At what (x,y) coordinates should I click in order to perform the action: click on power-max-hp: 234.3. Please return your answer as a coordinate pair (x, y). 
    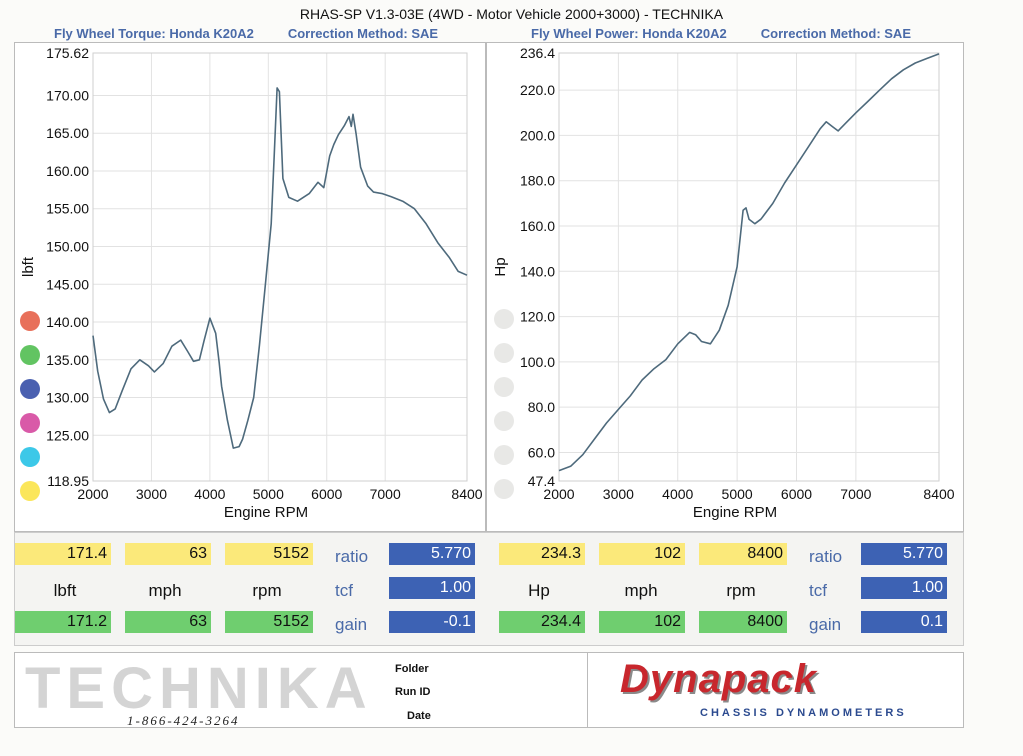
    Looking at the image, I should click on (542, 554).